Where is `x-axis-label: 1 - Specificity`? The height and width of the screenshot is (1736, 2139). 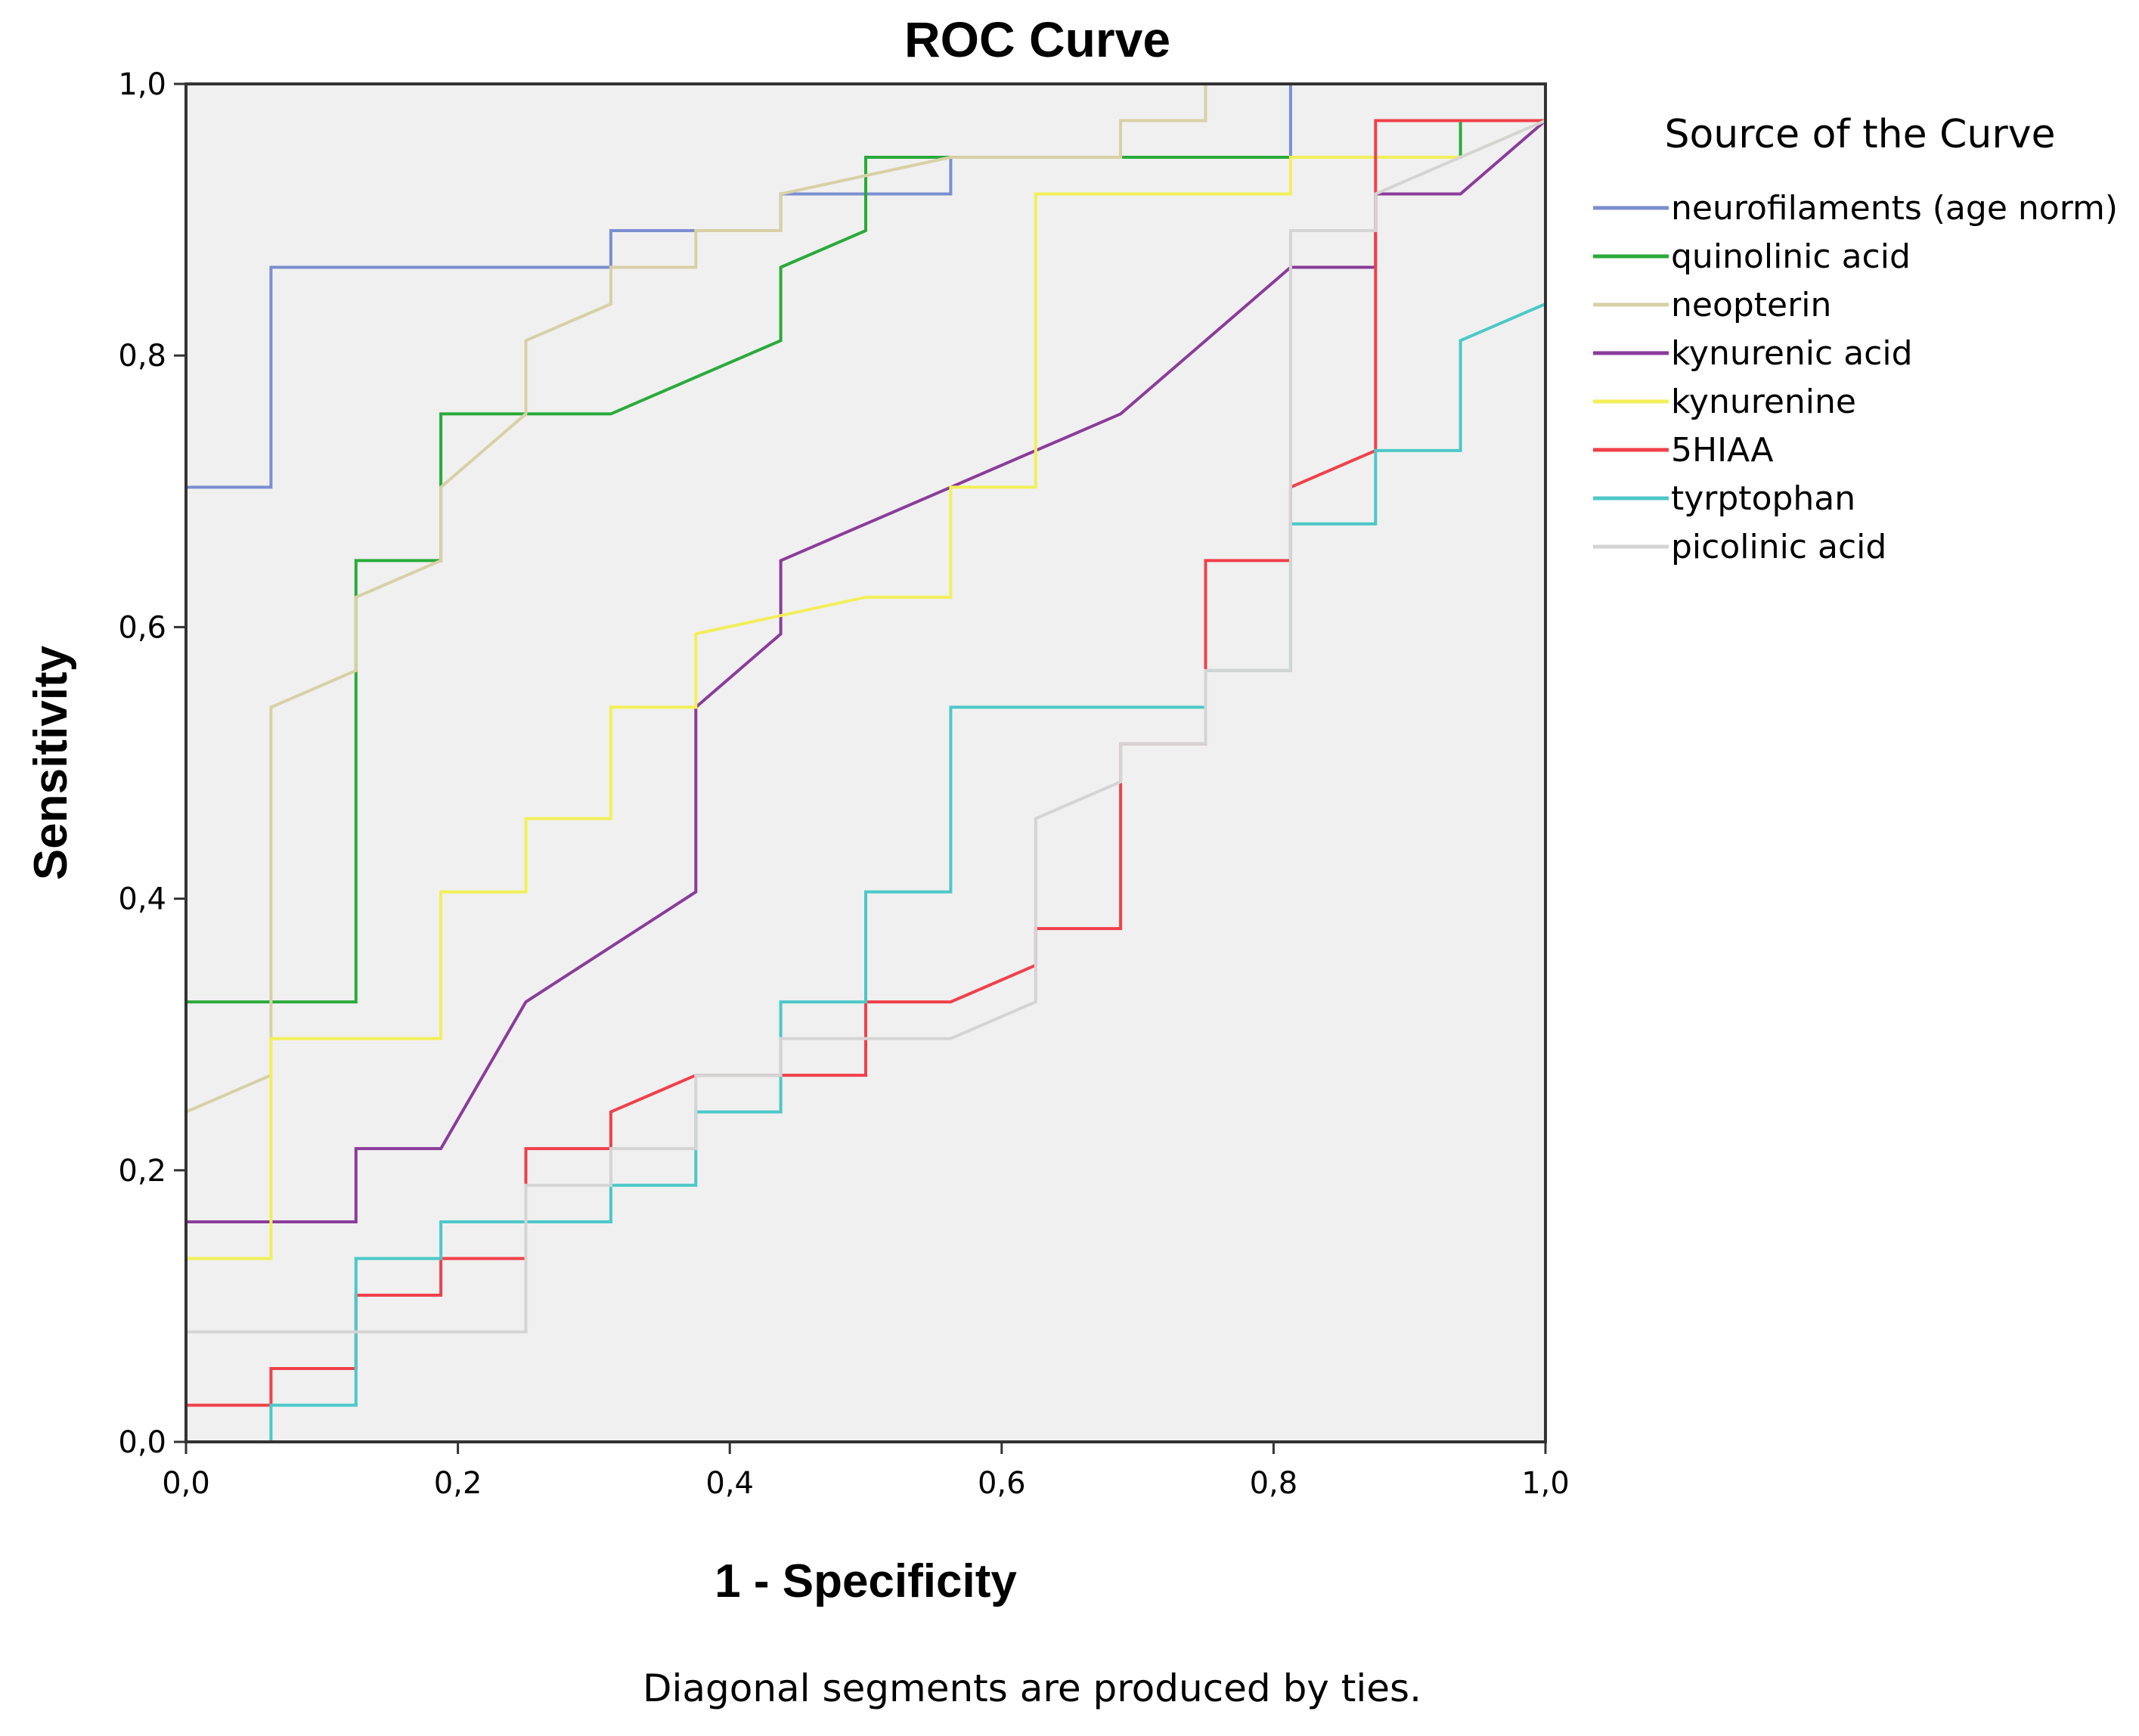 x-axis-label: 1 - Specificity is located at coordinates (866, 1581).